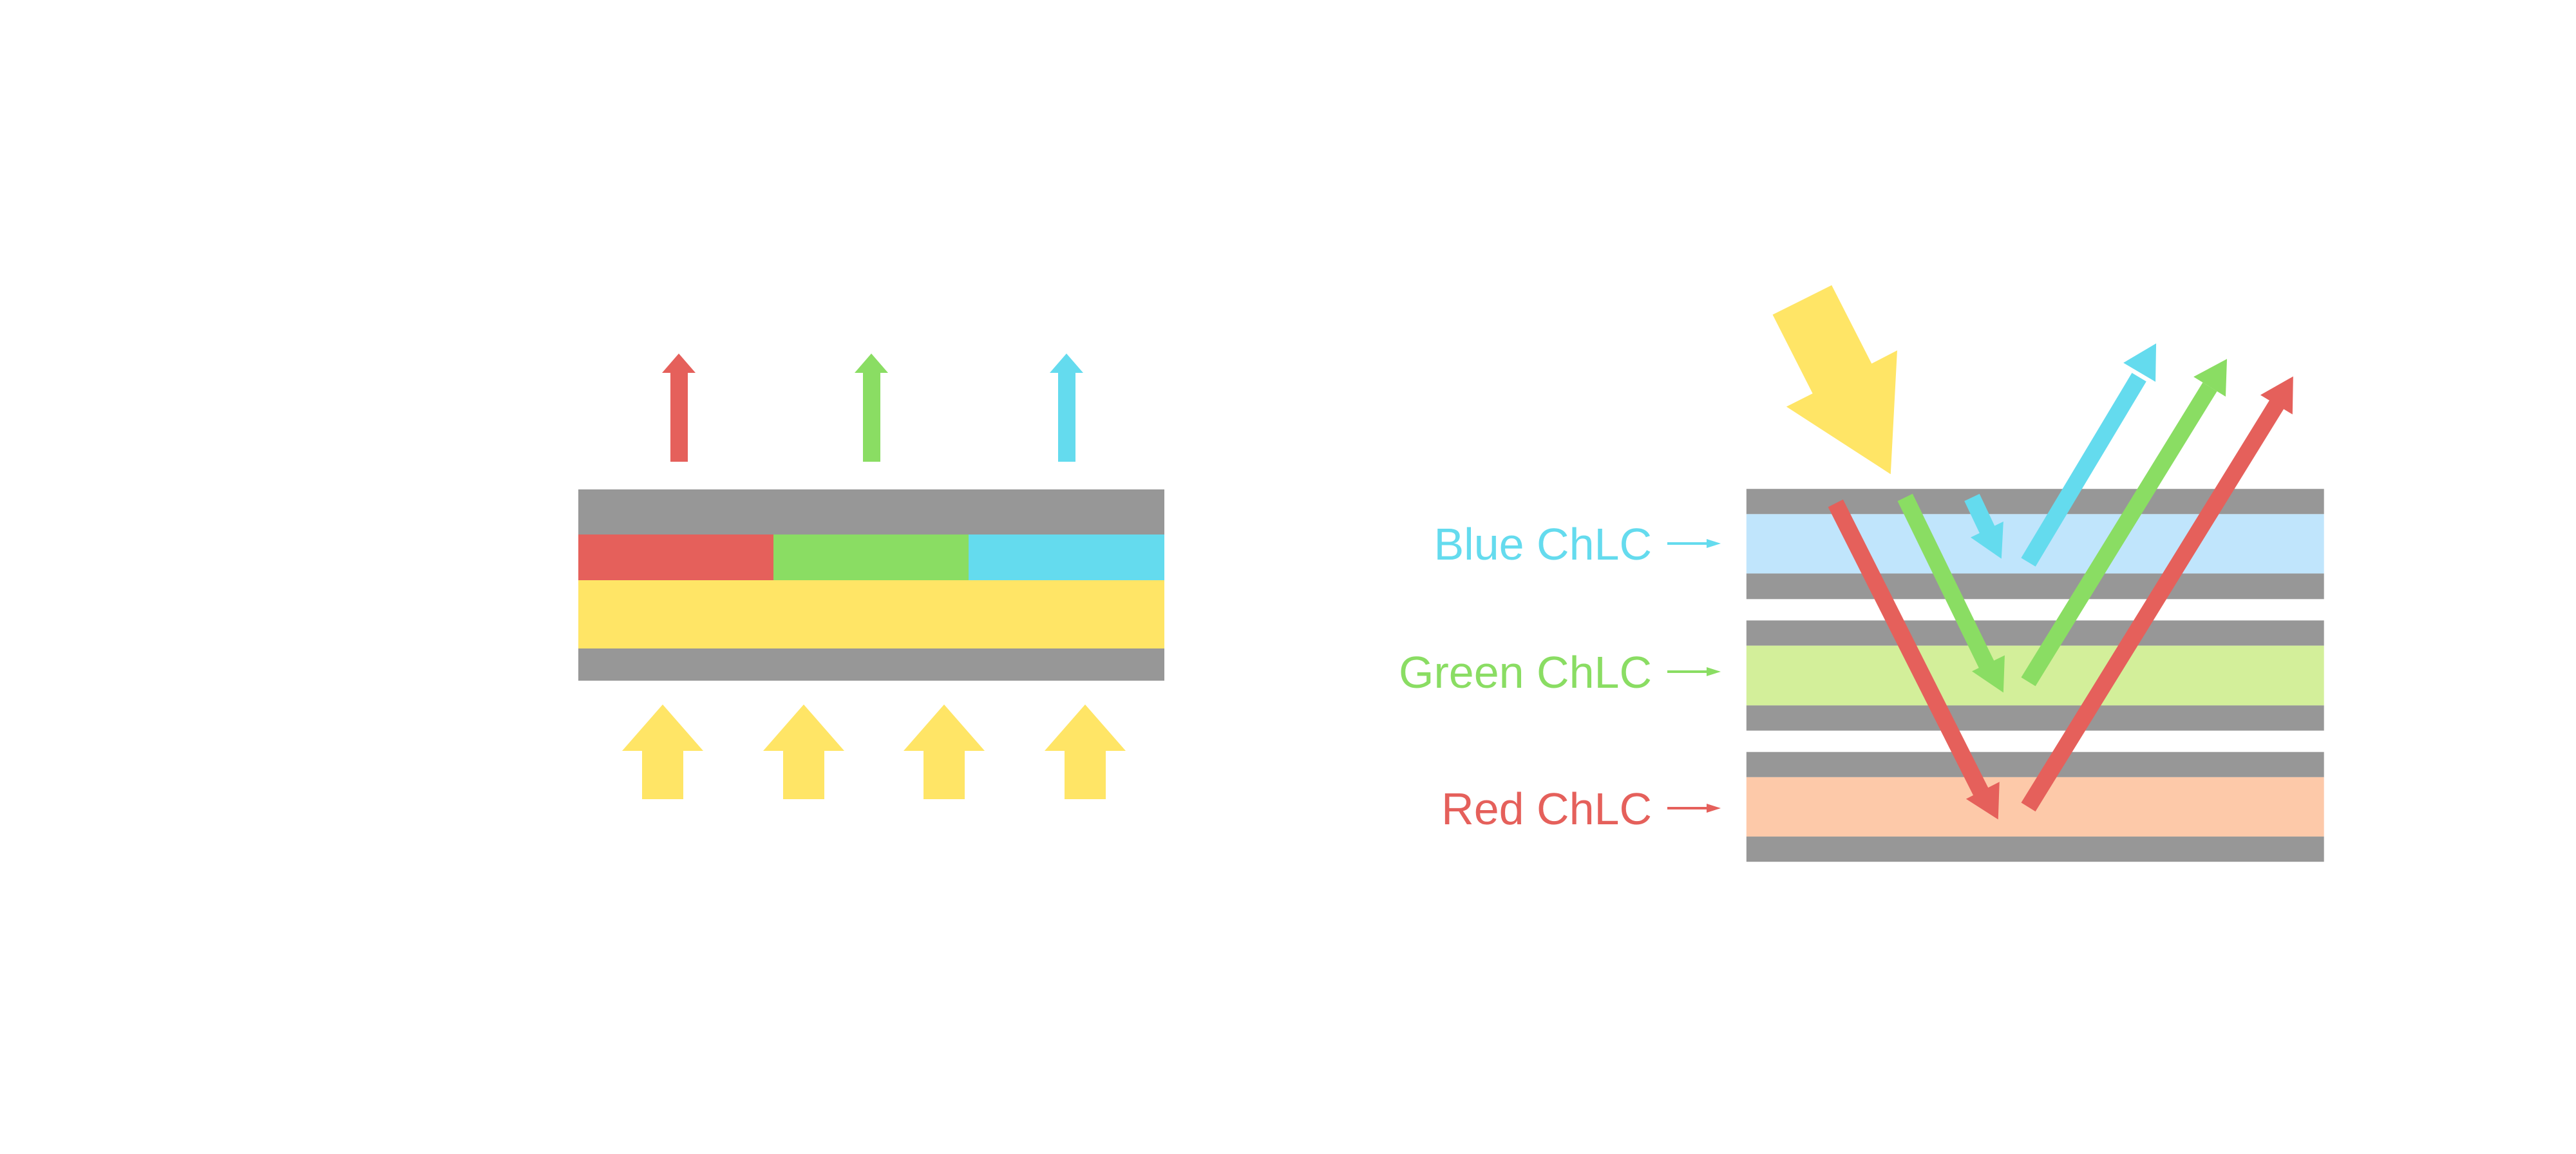 The width and height of the screenshot is (2576, 1154). I want to click on blue-reflected-arrow-icon, so click(2093, 452).